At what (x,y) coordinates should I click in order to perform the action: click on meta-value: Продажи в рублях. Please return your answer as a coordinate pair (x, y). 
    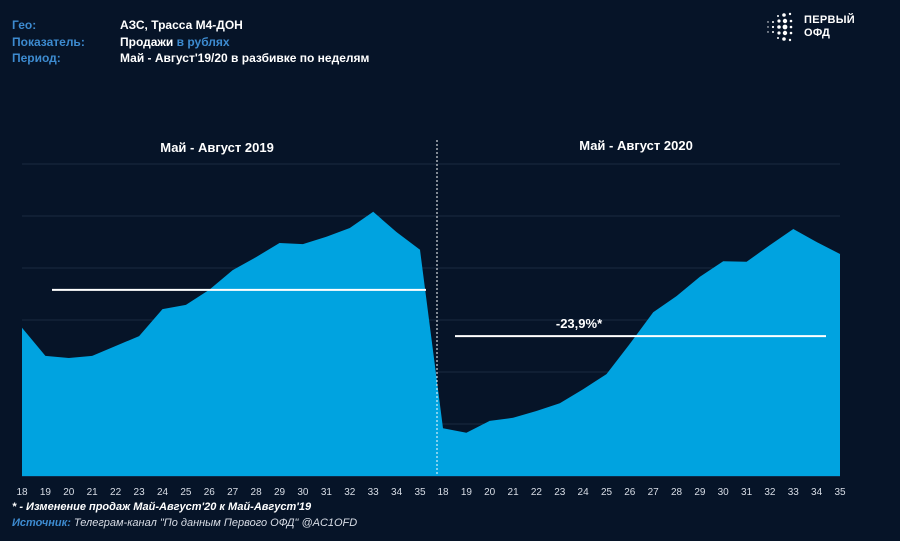
    Looking at the image, I should click on (175, 43).